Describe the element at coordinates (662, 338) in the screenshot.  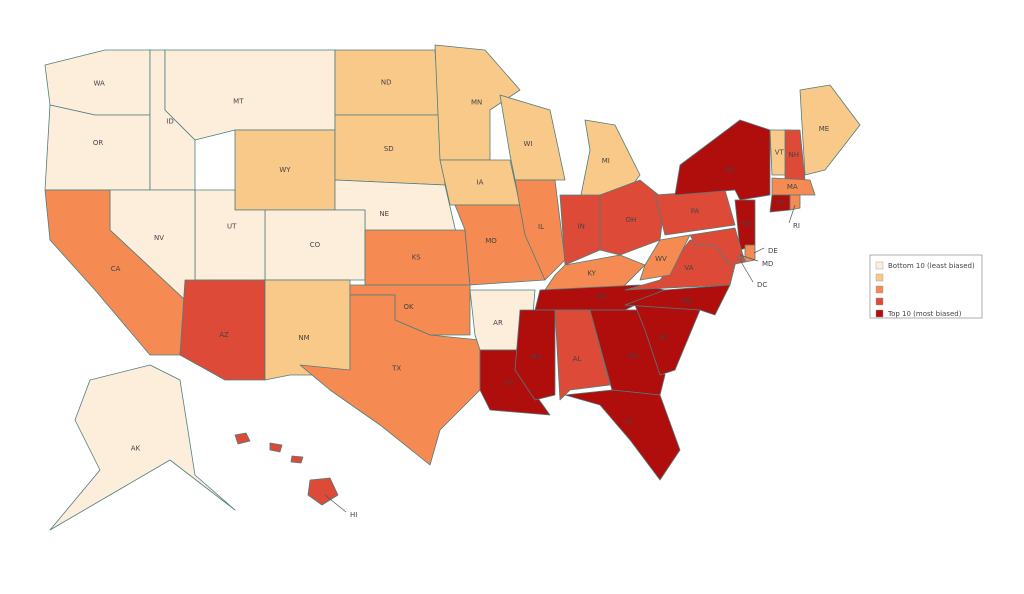
I see `state-label: SC` at that location.